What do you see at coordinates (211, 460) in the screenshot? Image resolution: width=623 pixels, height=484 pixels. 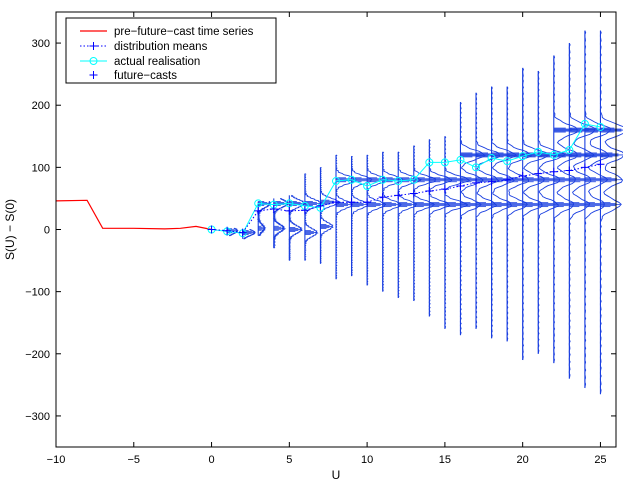 I see `x-tick-label: 0` at bounding box center [211, 460].